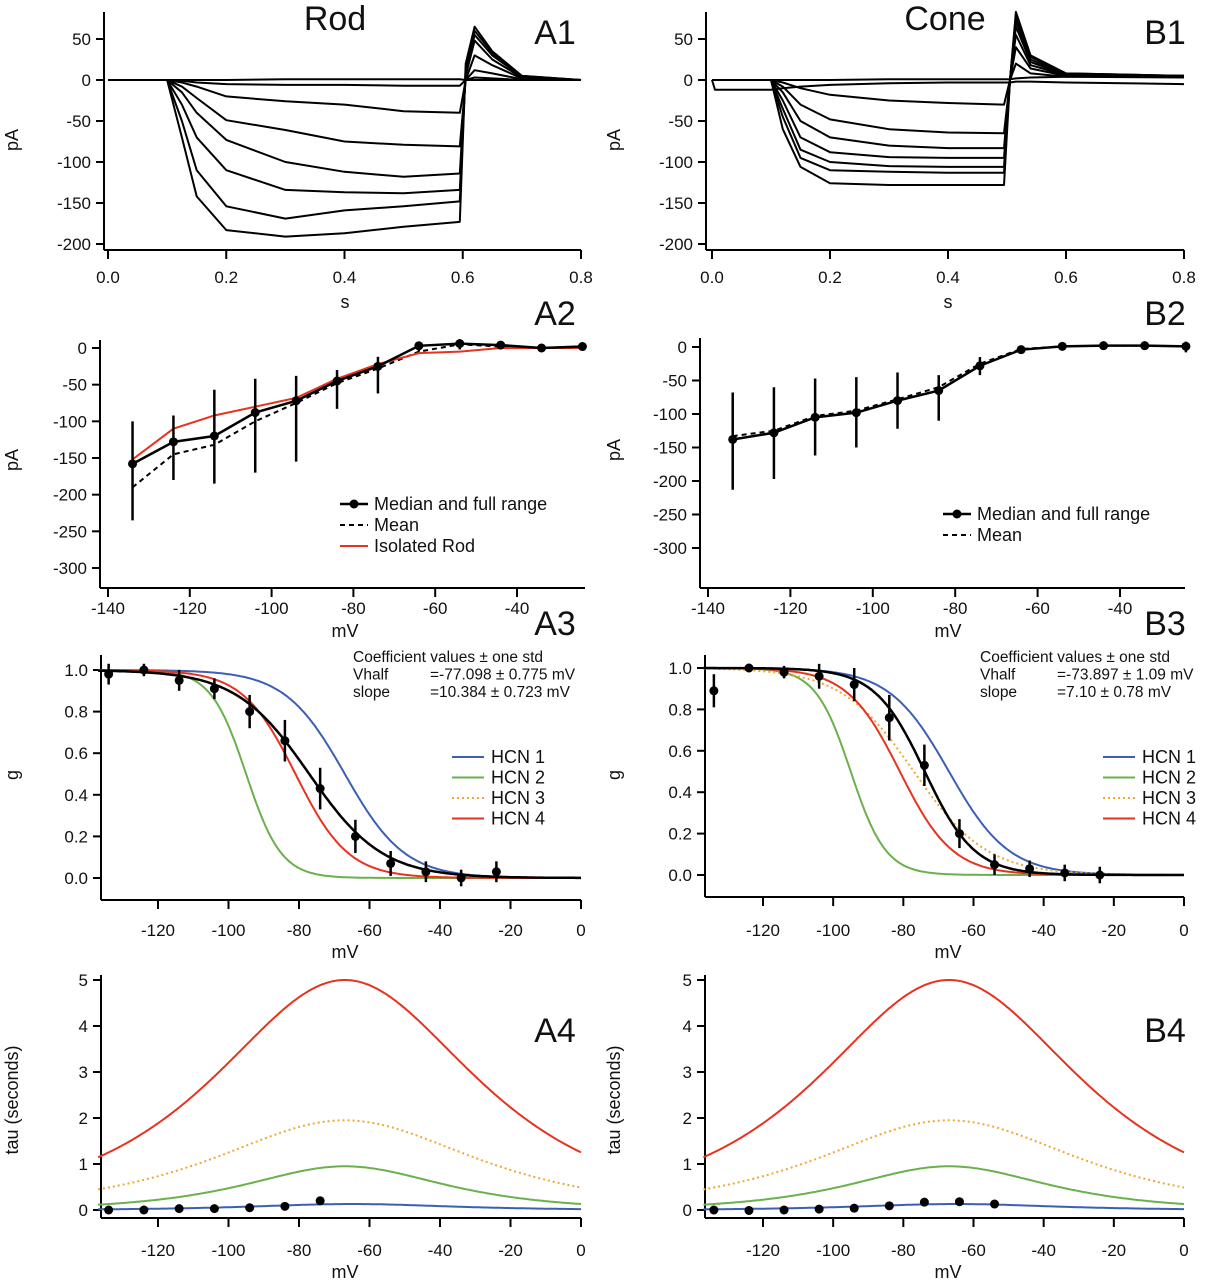  I want to click on legend-label: HCN 2, so click(1169, 778).